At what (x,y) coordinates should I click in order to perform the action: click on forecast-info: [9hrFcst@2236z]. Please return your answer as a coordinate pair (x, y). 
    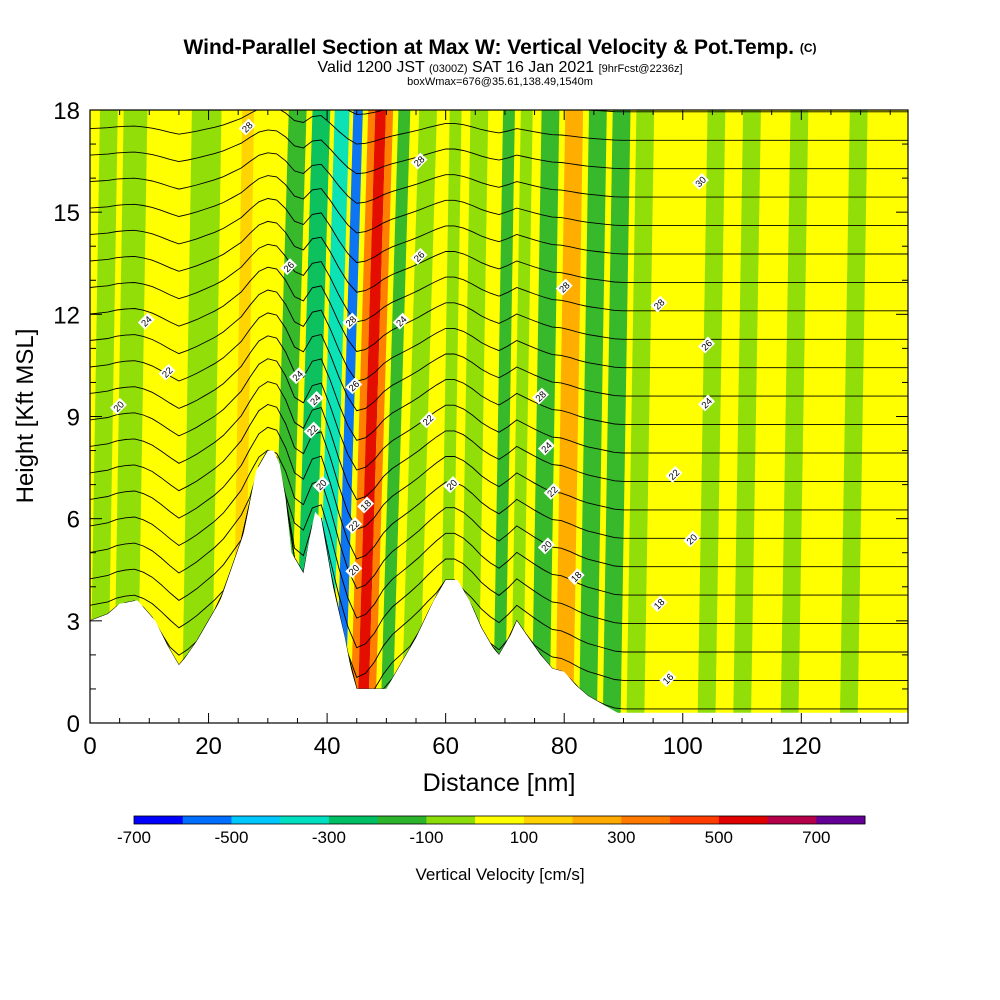
    Looking at the image, I should click on (640, 69).